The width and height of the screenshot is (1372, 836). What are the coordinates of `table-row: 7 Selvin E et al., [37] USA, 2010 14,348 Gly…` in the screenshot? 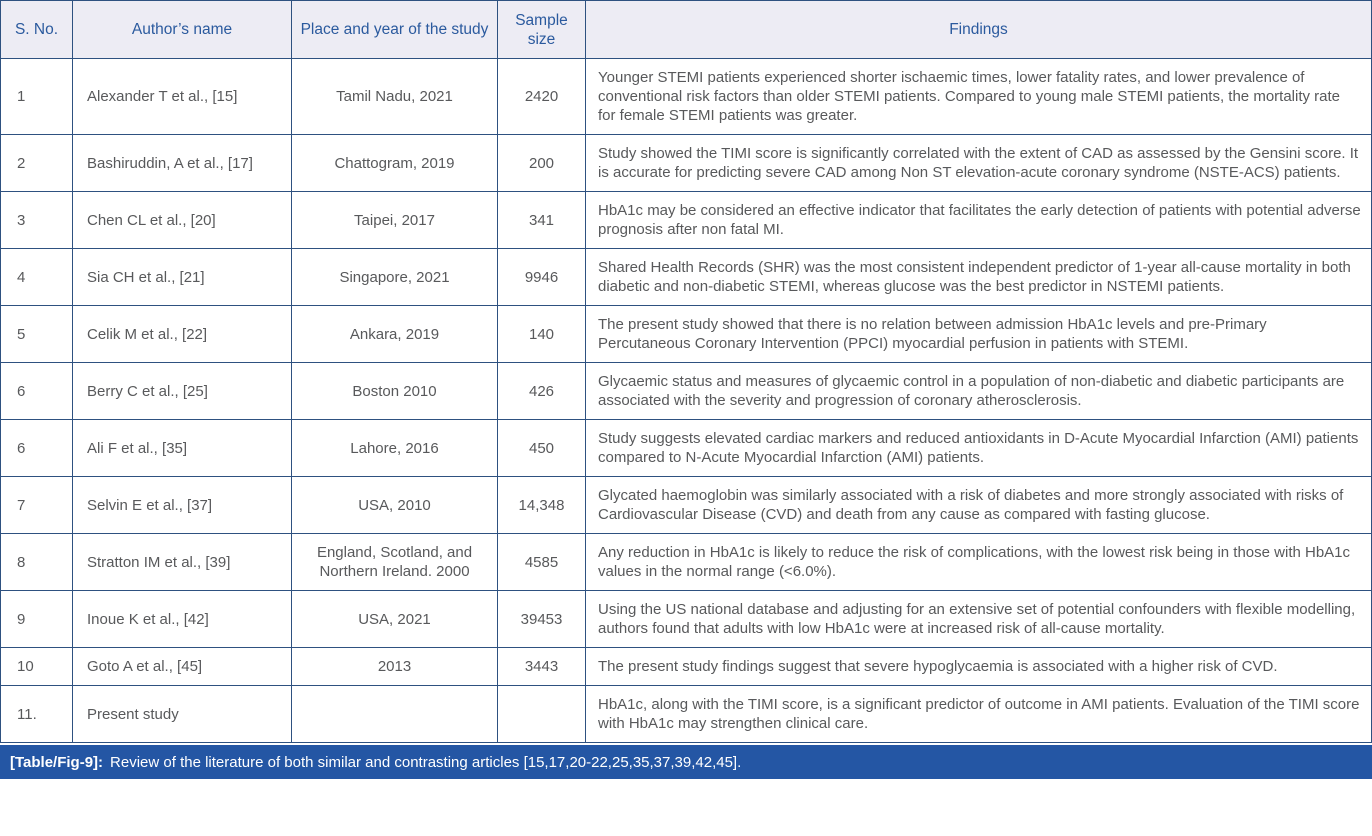 It's located at (686, 505).